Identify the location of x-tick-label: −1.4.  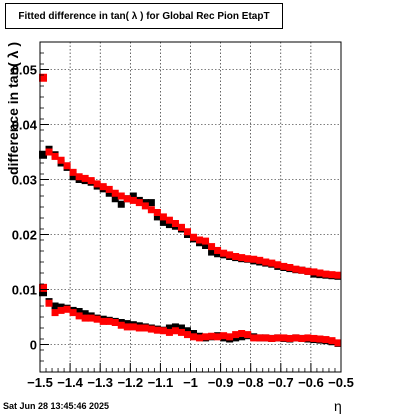
(70, 382).